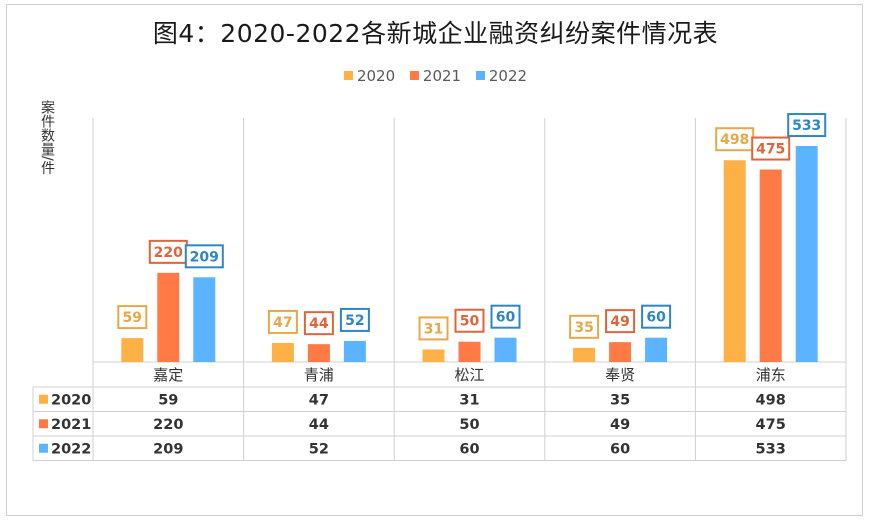 The height and width of the screenshot is (522, 871). What do you see at coordinates (71, 425) in the screenshot?
I see `table-series-name: 2021` at bounding box center [71, 425].